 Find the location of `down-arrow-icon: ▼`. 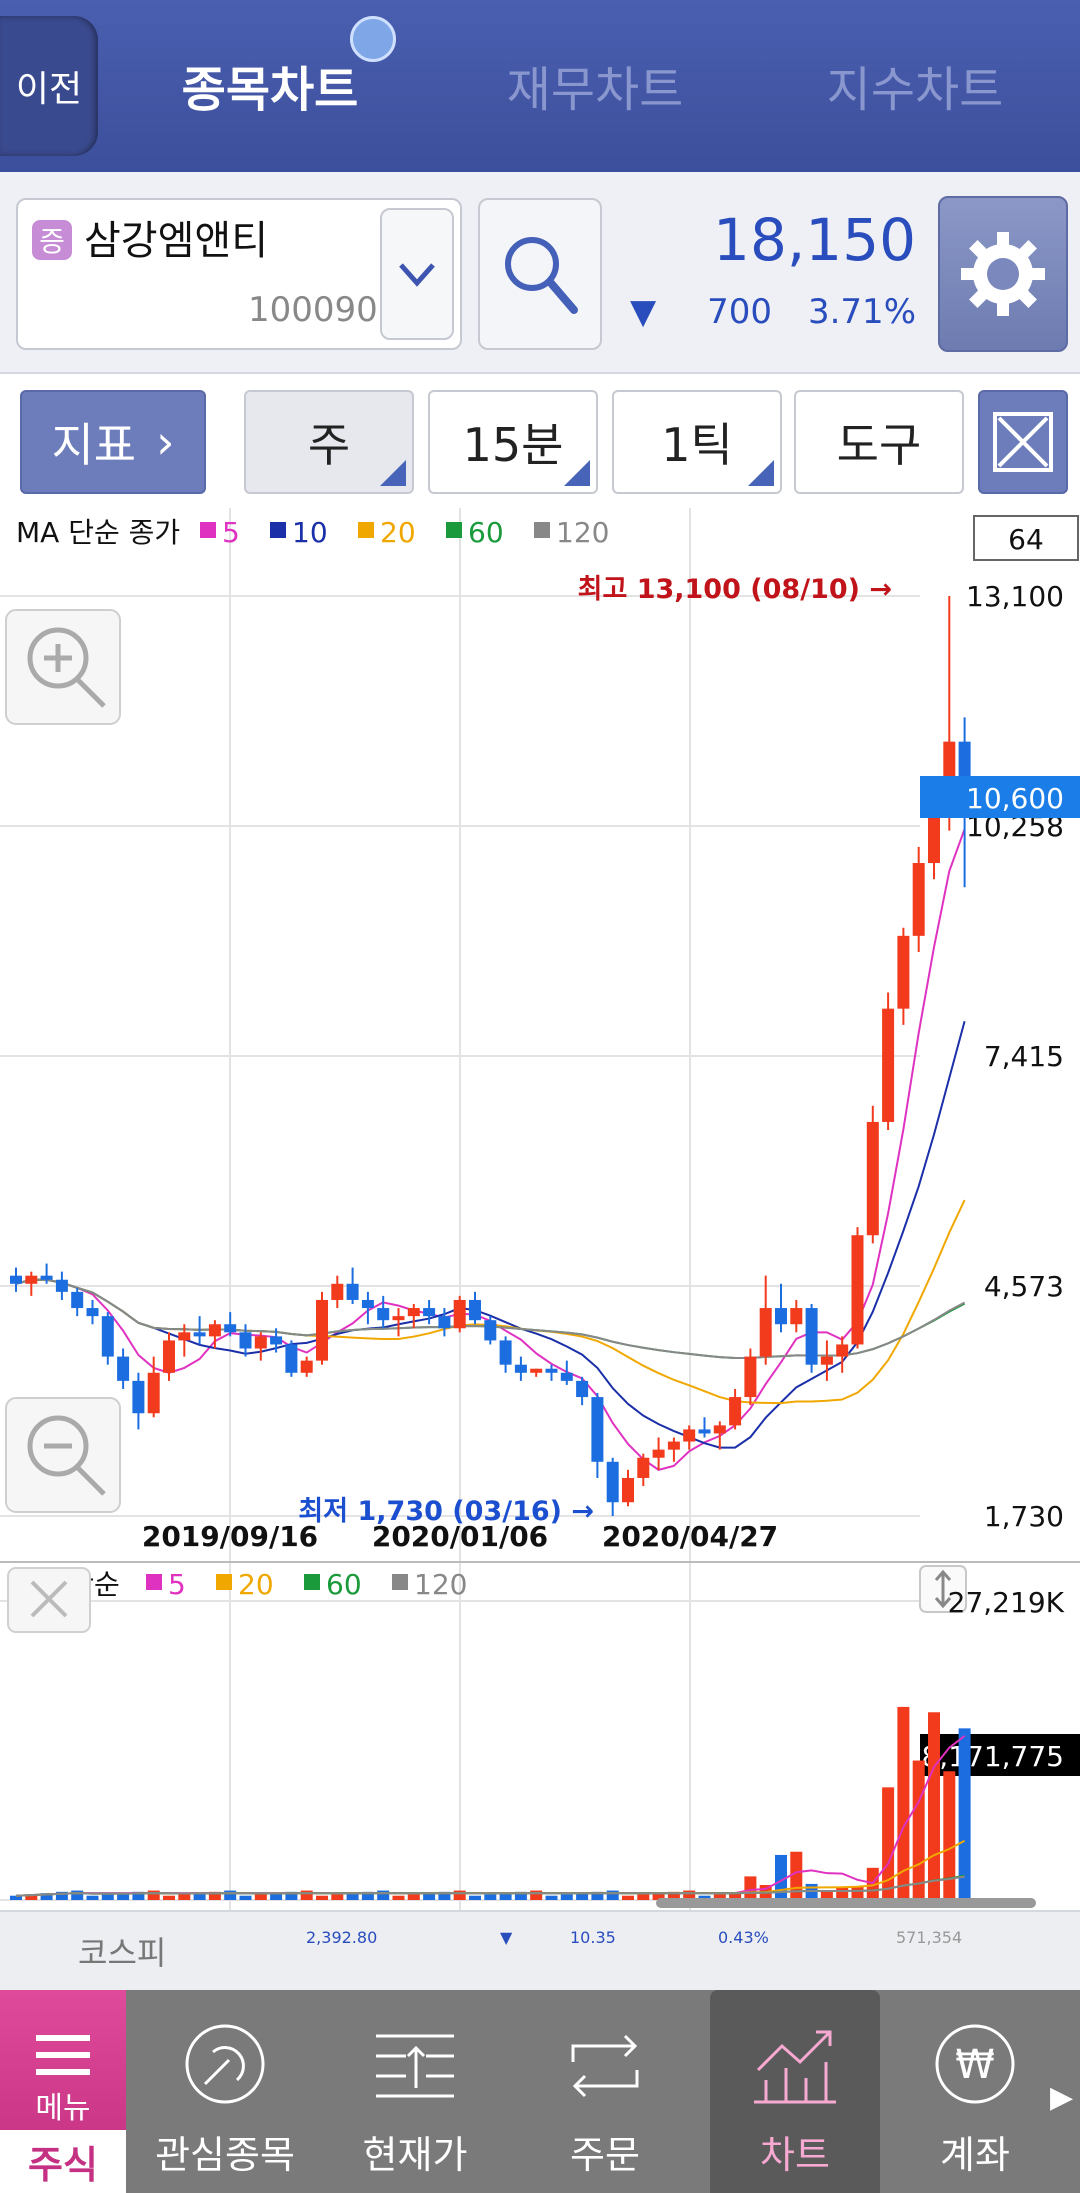

down-arrow-icon: ▼ is located at coordinates (643, 312).